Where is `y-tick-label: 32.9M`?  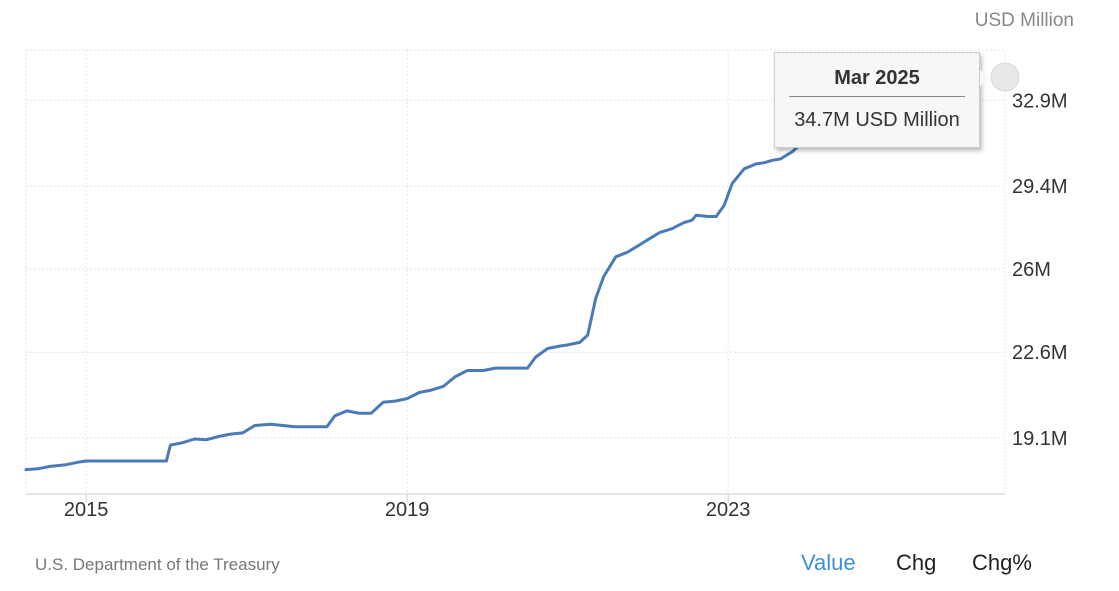
y-tick-label: 32.9M is located at coordinates (1040, 101).